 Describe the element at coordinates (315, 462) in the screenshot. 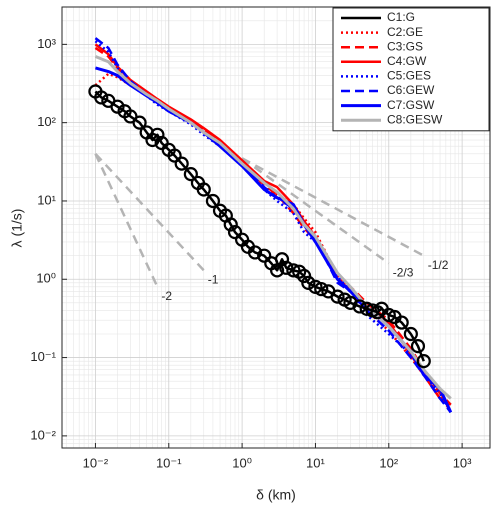

I see `x-tick-label: 10¹` at that location.